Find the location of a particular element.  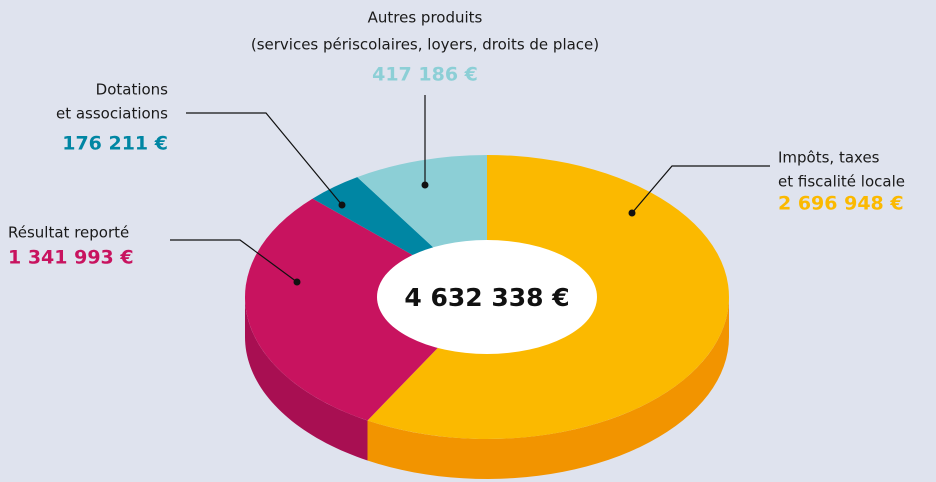

center-label: 4 632 338 € is located at coordinates (486, 297).